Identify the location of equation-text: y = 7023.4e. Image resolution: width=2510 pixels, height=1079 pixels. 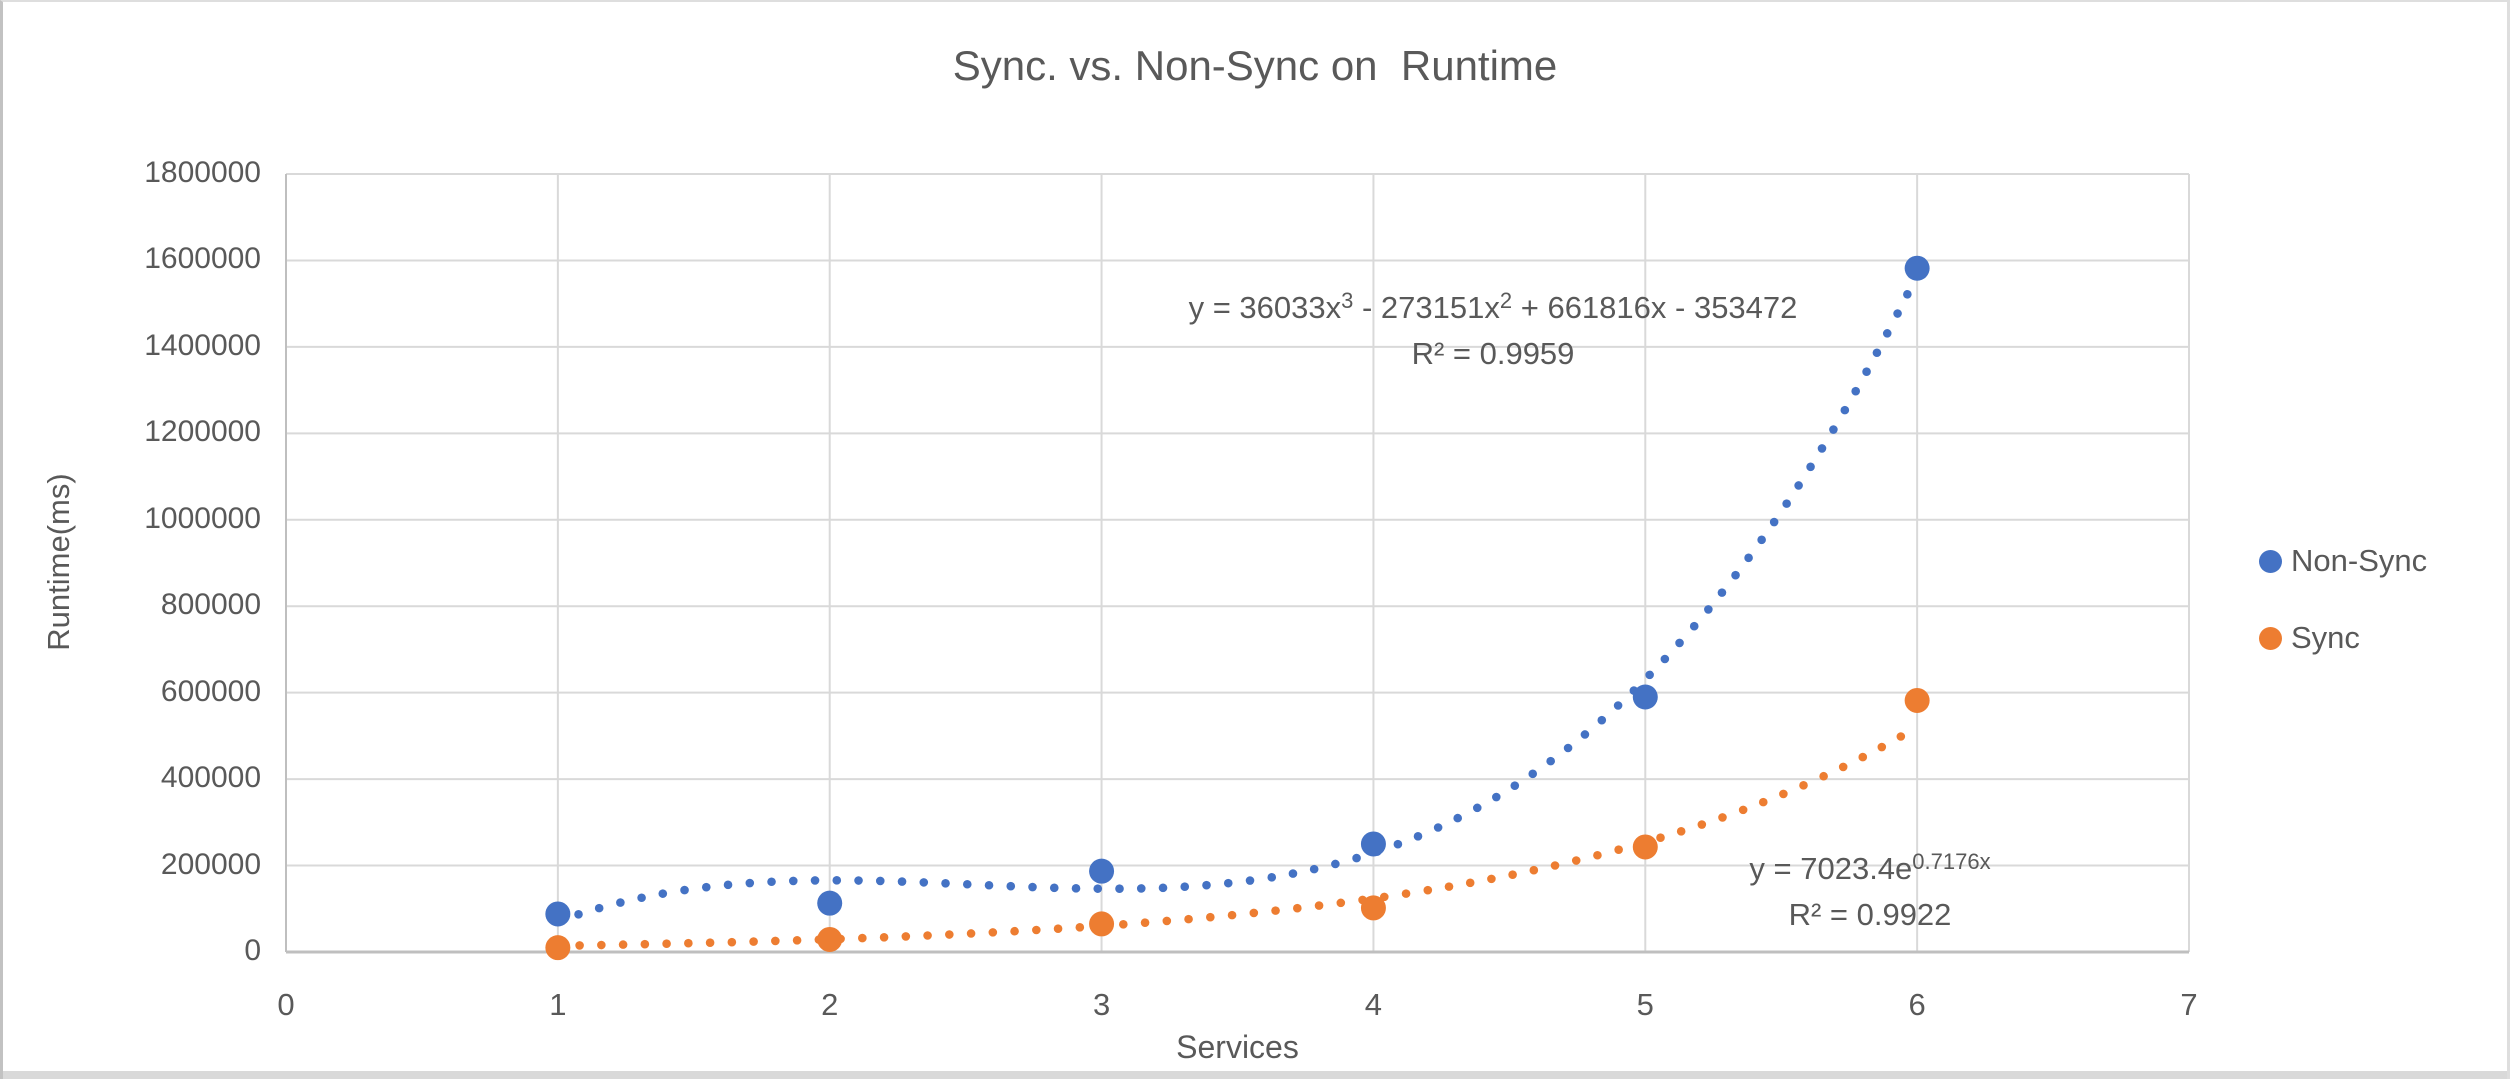
(1831, 868).